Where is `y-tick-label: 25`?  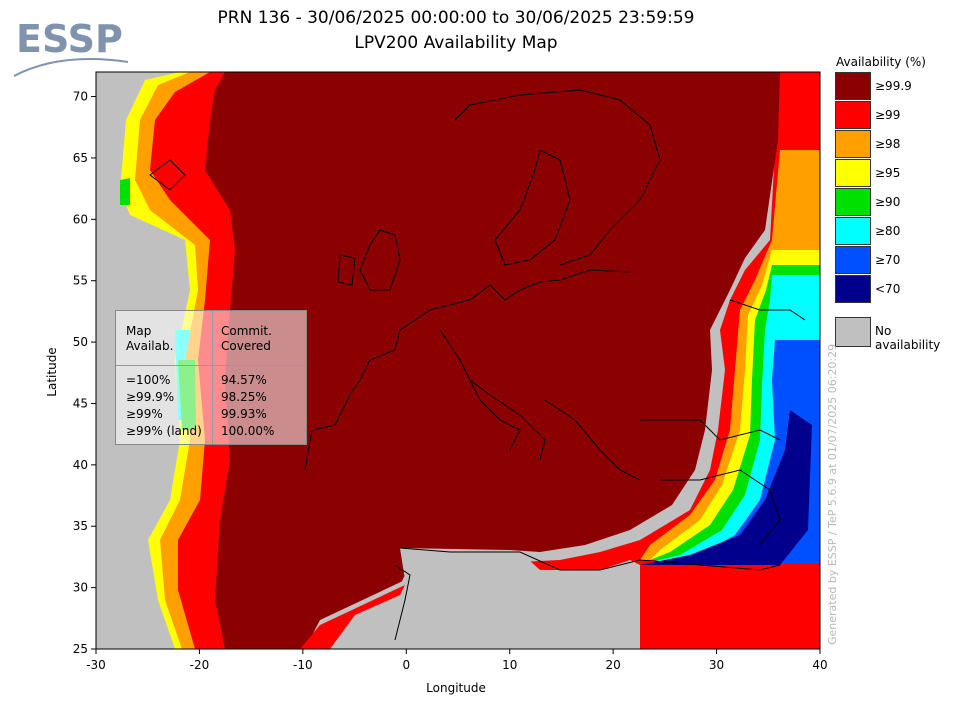
y-tick-label: 25 is located at coordinates (80, 649).